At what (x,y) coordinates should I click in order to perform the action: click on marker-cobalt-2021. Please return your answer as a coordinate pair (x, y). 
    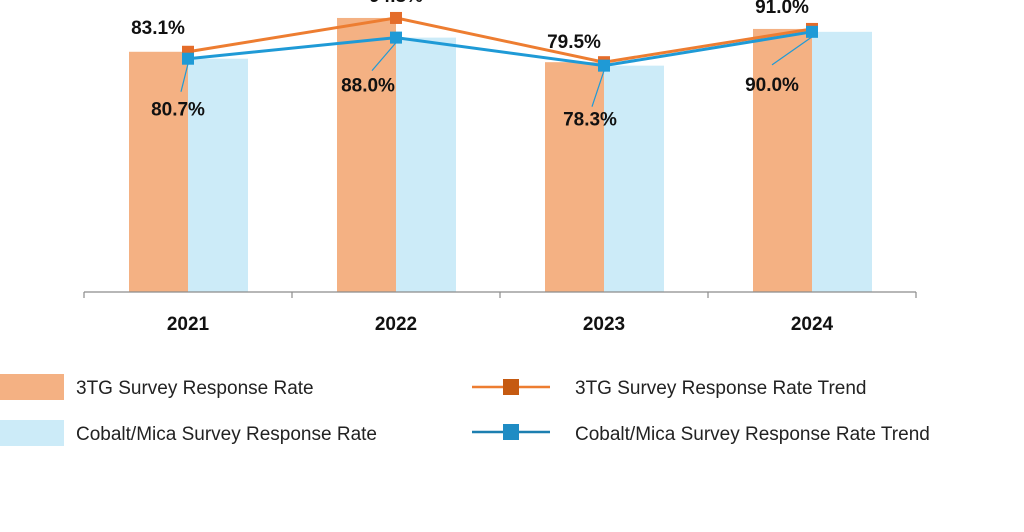
    Looking at the image, I should click on (188, 58).